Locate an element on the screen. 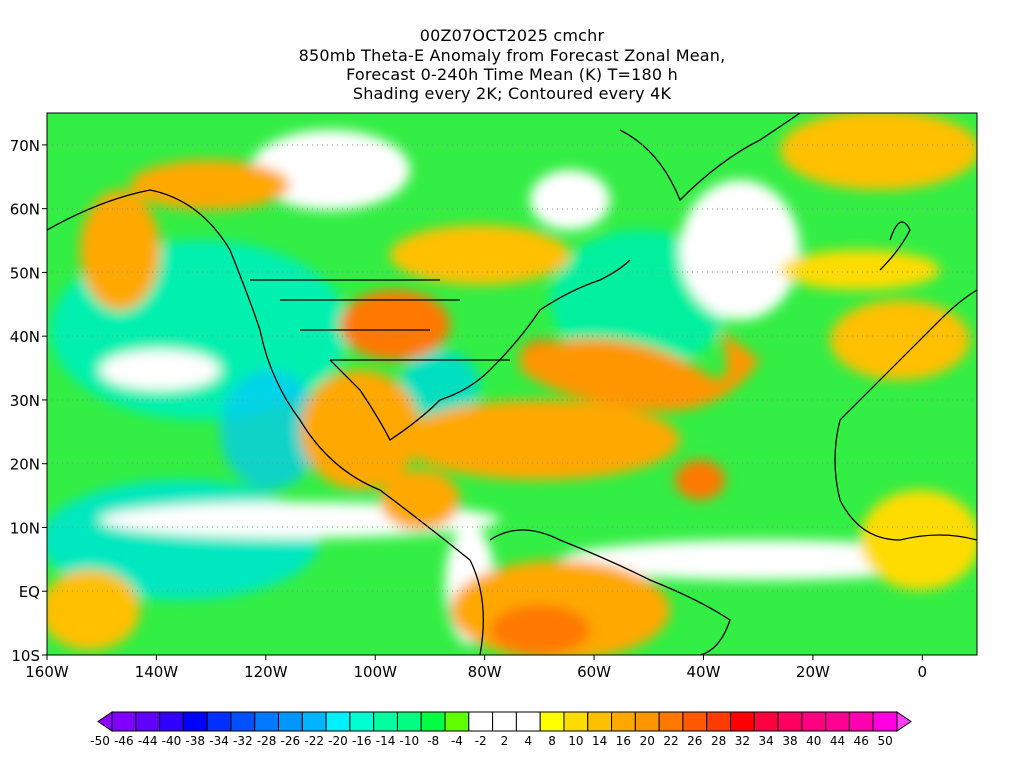  x-tick-label: 80W is located at coordinates (485, 672).